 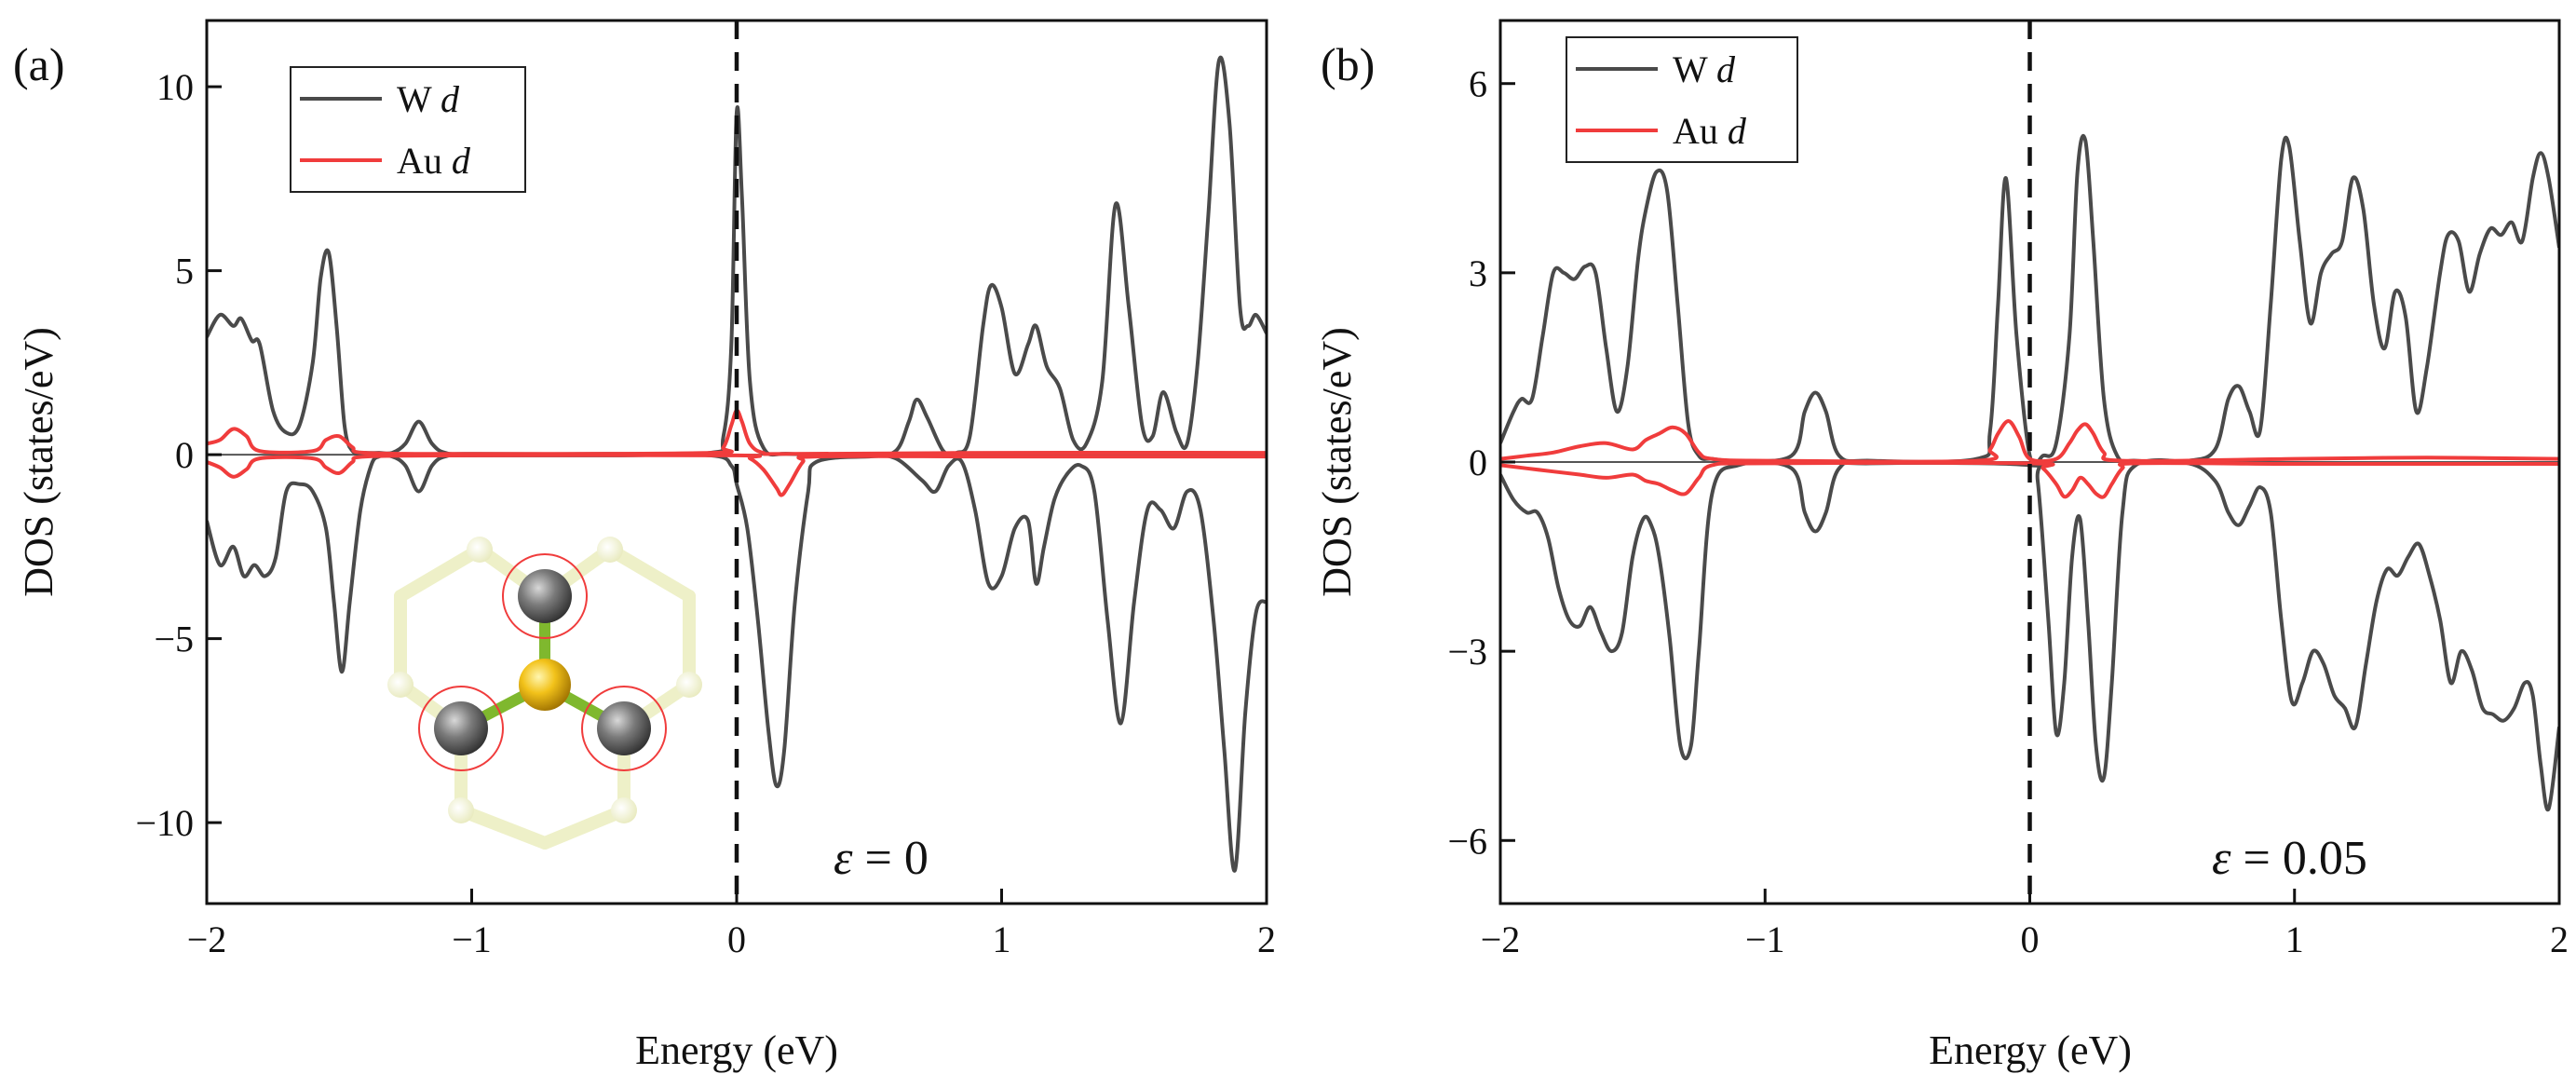 I want to click on y-tick-label: 5, so click(x=184, y=271).